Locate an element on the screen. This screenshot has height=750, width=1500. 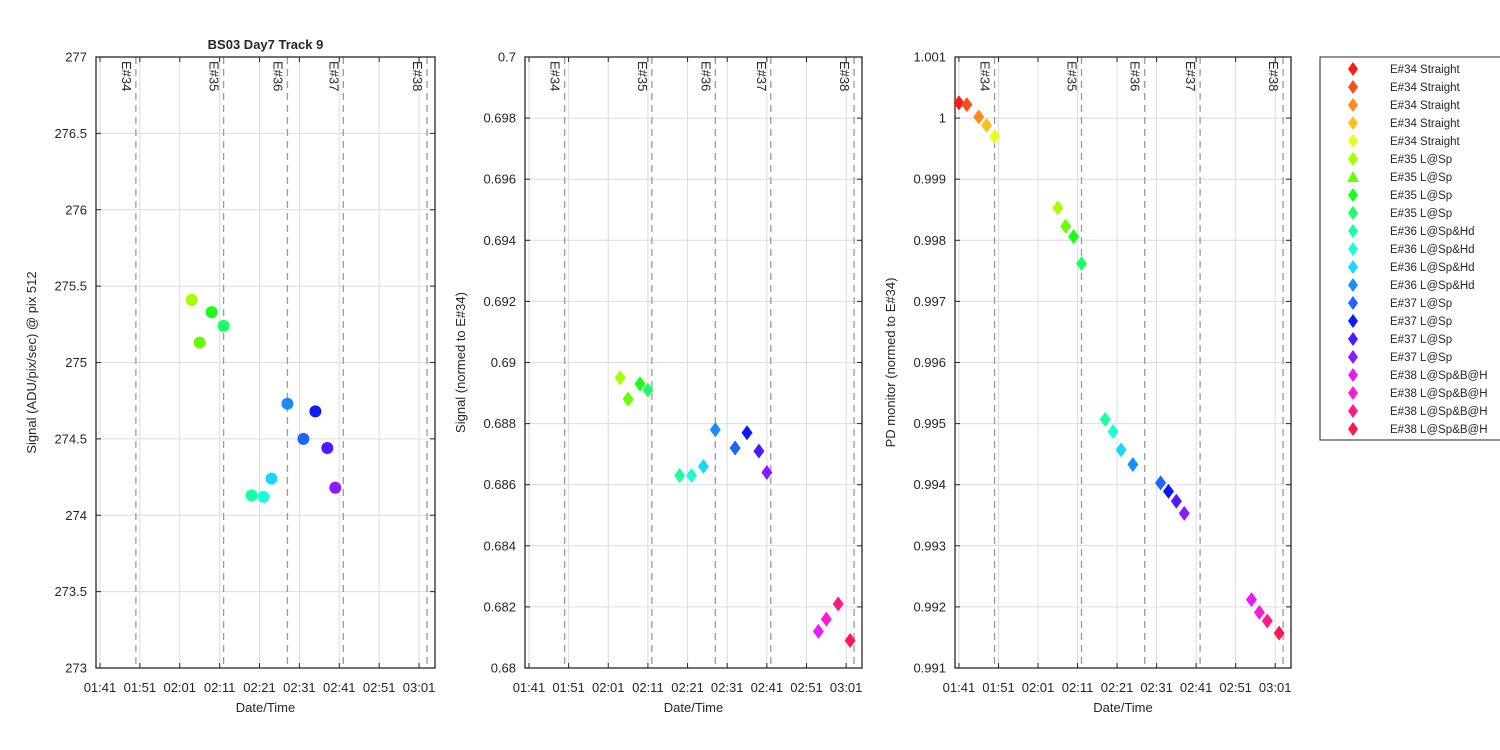
y-tick-label: 0.999 is located at coordinates (929, 179).